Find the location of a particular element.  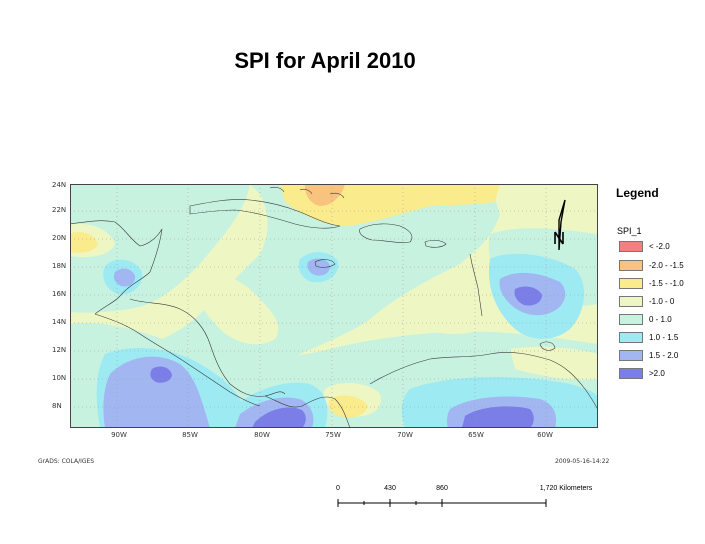

lon-label-70w: 70W is located at coordinates (405, 435).